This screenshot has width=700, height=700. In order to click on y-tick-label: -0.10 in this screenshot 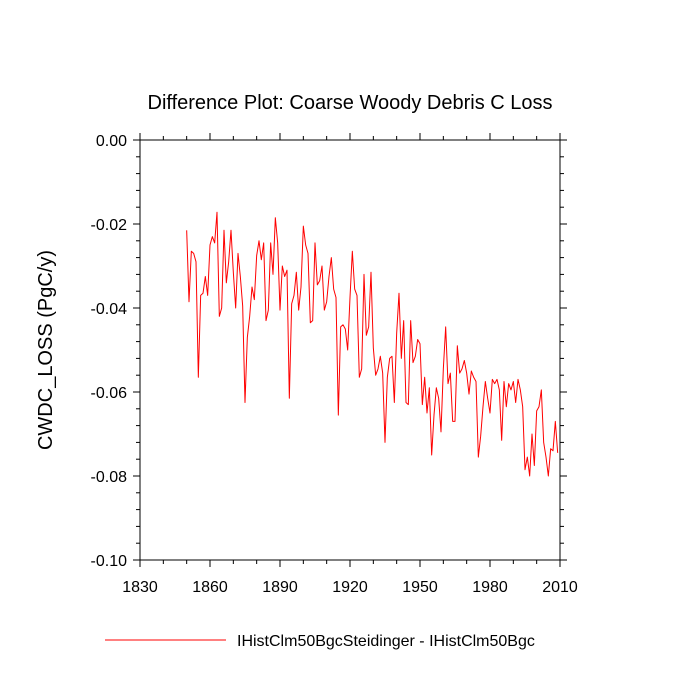, I will do `click(109, 561)`.